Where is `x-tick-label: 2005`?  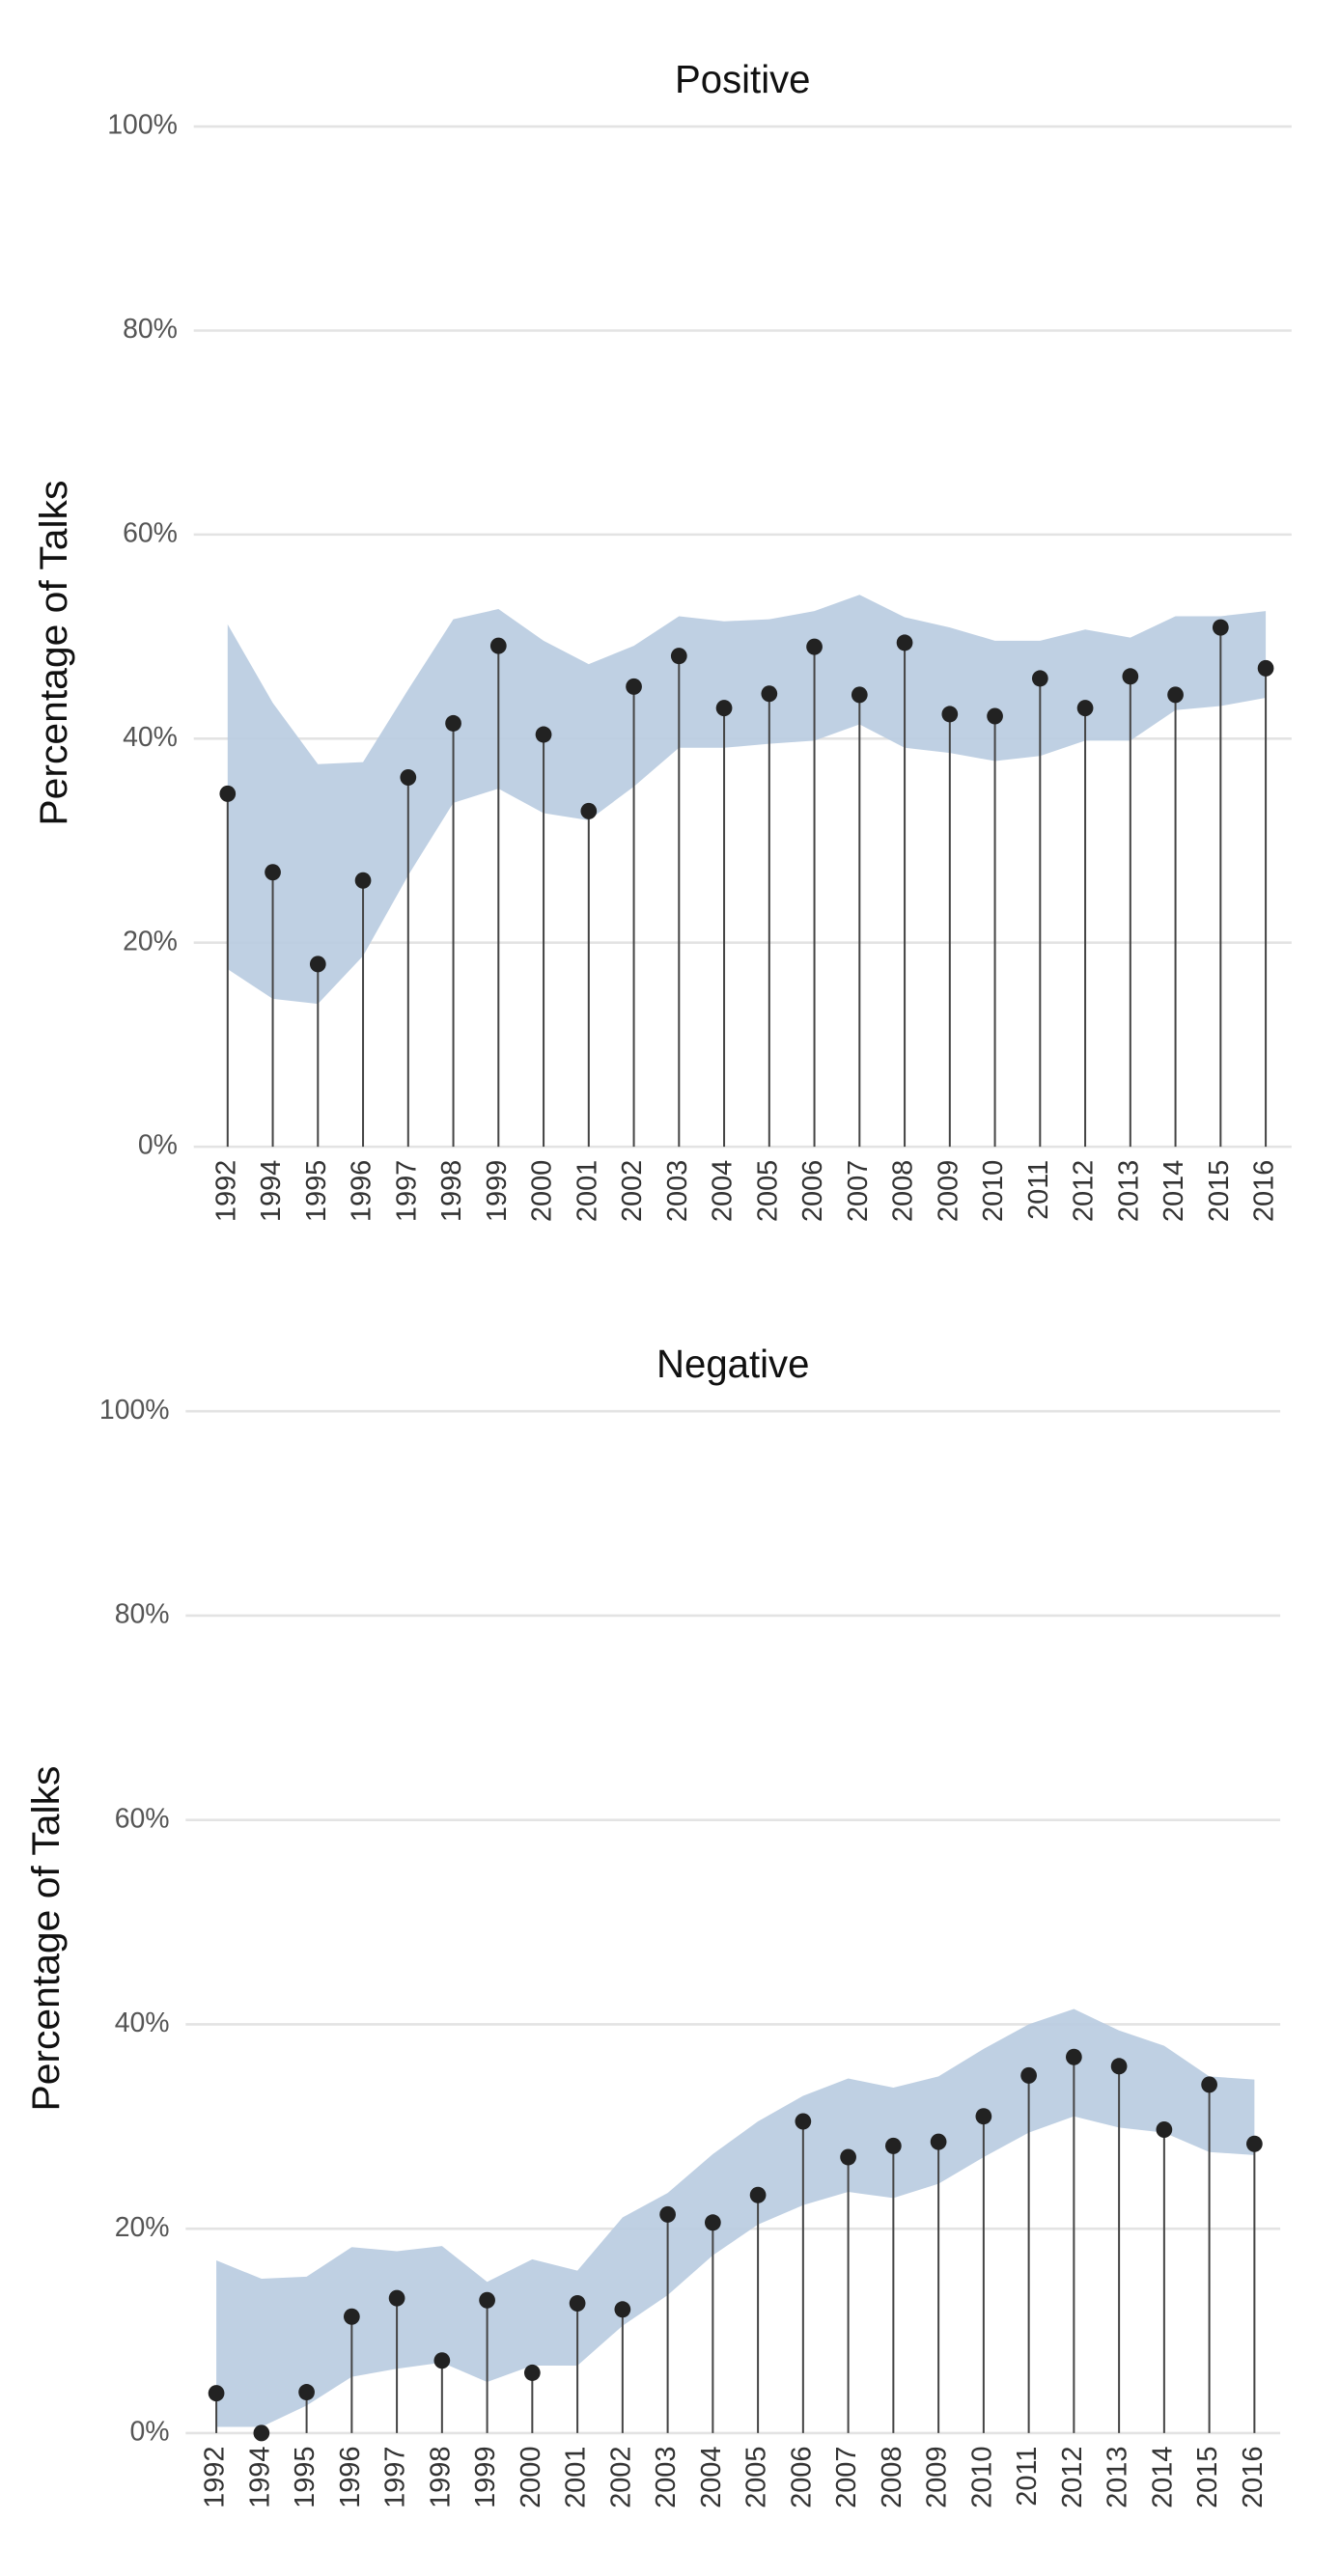
x-tick-label: 2005 is located at coordinates (768, 1191).